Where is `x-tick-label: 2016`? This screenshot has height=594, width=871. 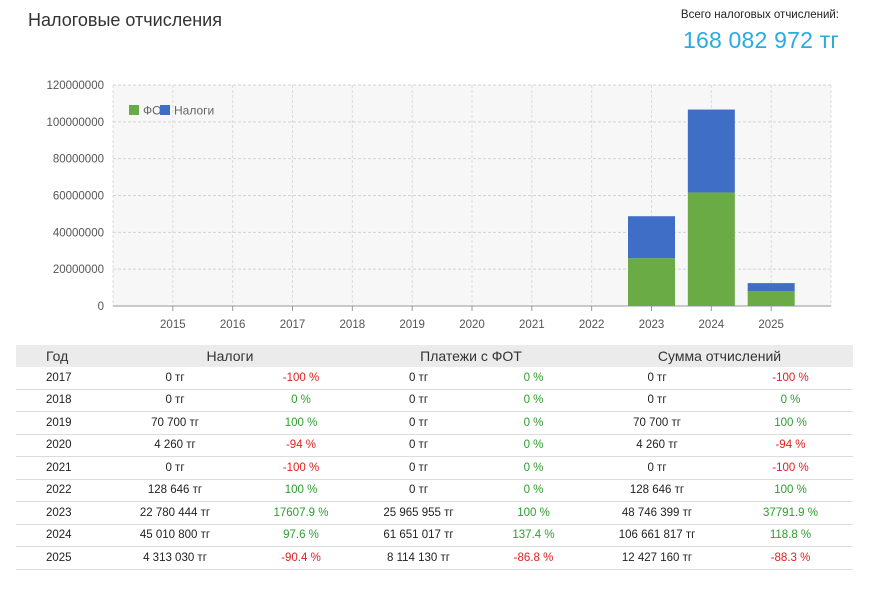
x-tick-label: 2016 is located at coordinates (233, 325).